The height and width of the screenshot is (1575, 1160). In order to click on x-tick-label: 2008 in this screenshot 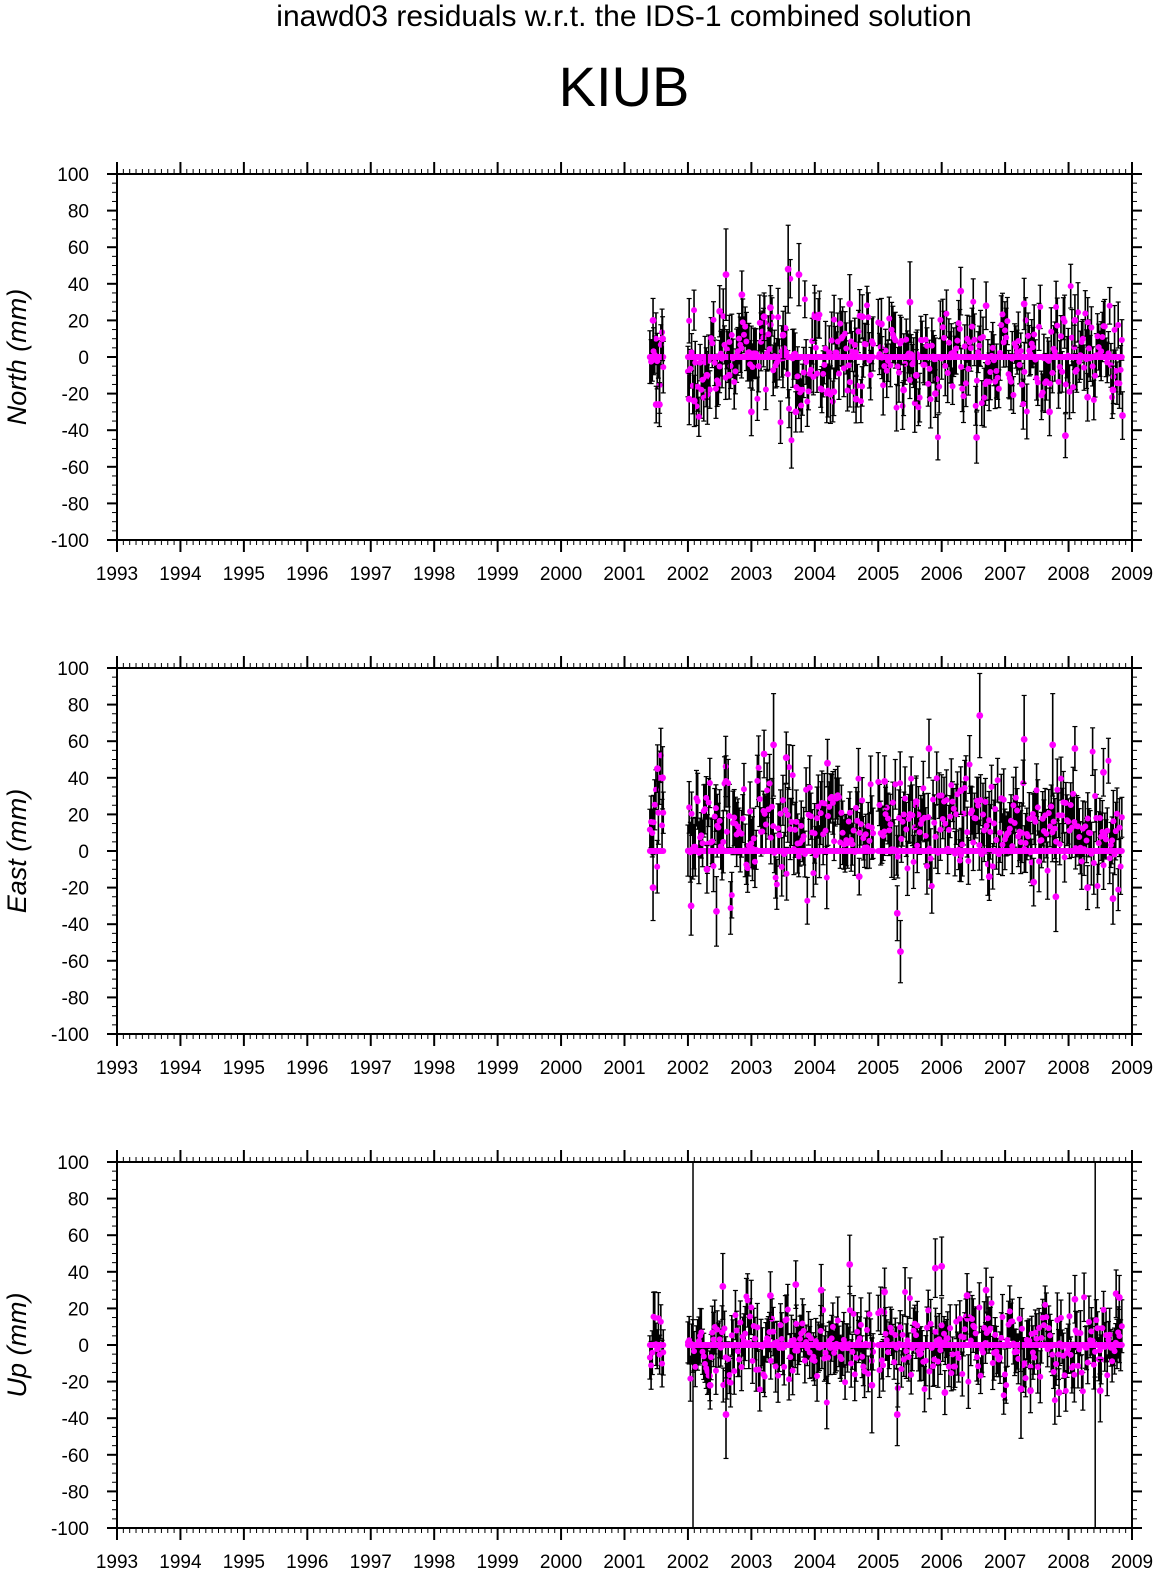, I will do `click(1068, 574)`.